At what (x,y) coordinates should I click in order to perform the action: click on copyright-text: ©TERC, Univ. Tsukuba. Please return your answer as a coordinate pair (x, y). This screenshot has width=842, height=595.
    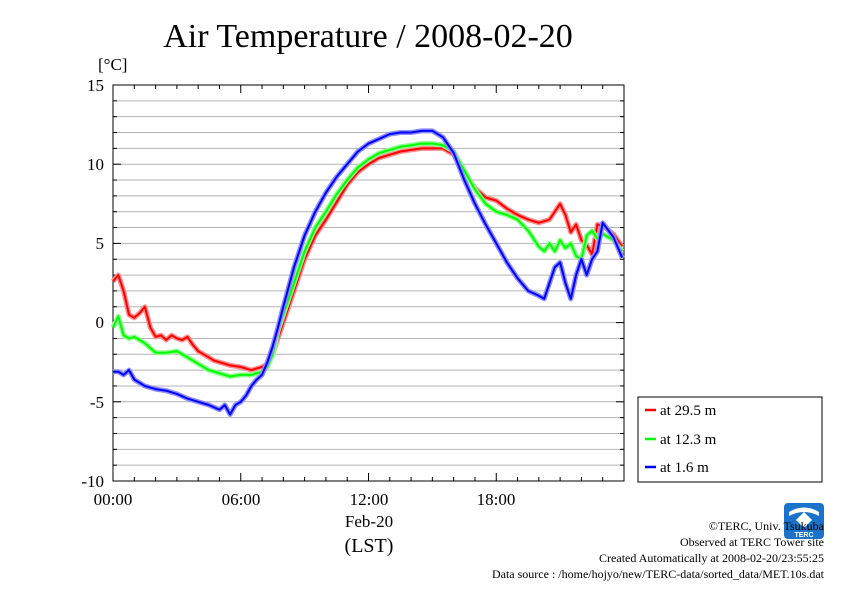
    Looking at the image, I should click on (766, 526).